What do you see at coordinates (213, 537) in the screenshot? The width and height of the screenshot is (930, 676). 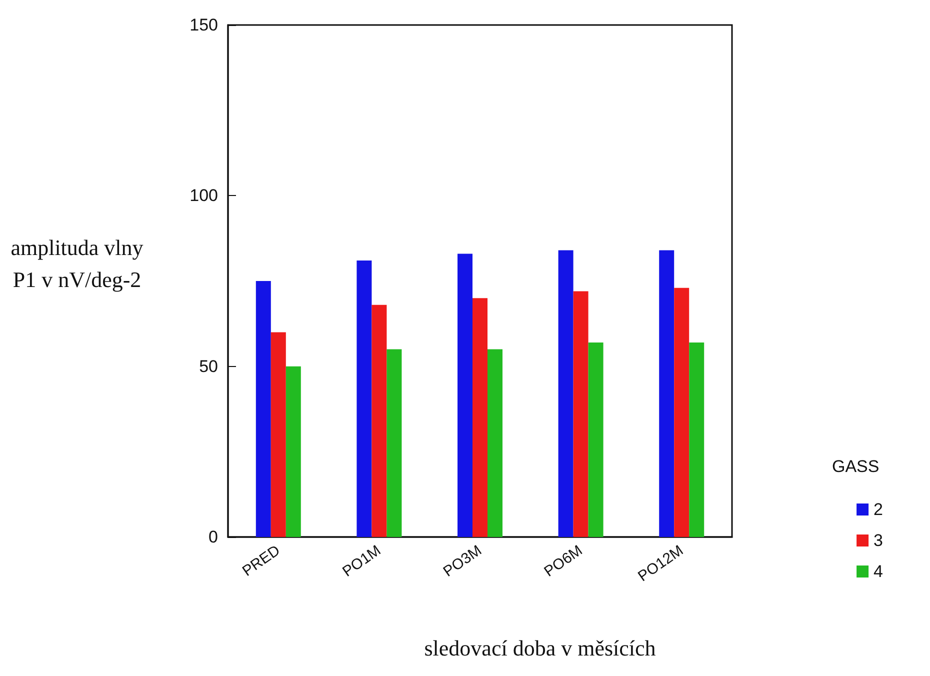 I see `y-tick-label: 0` at bounding box center [213, 537].